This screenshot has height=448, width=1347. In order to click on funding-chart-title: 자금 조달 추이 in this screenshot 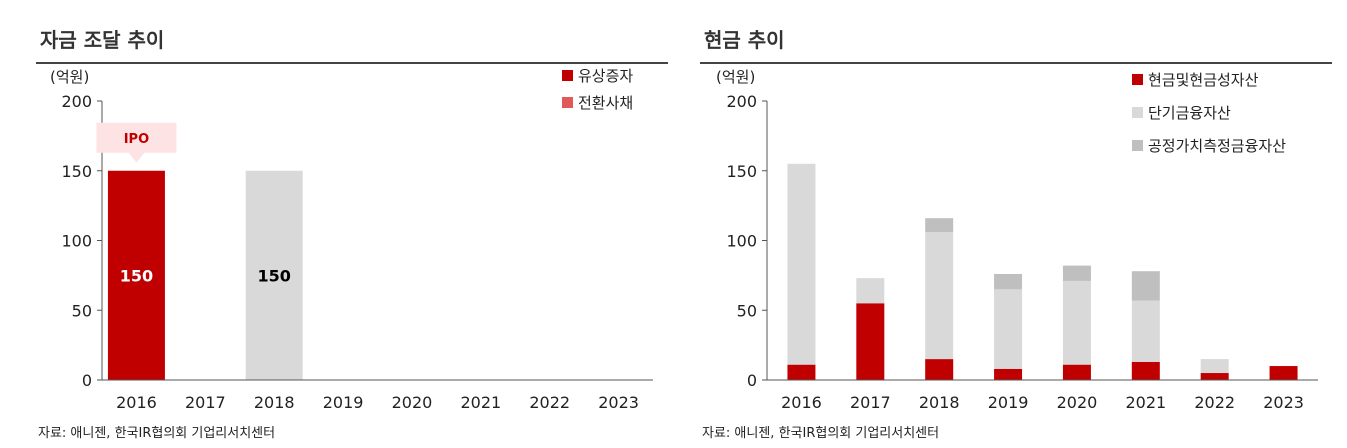, I will do `click(102, 40)`.